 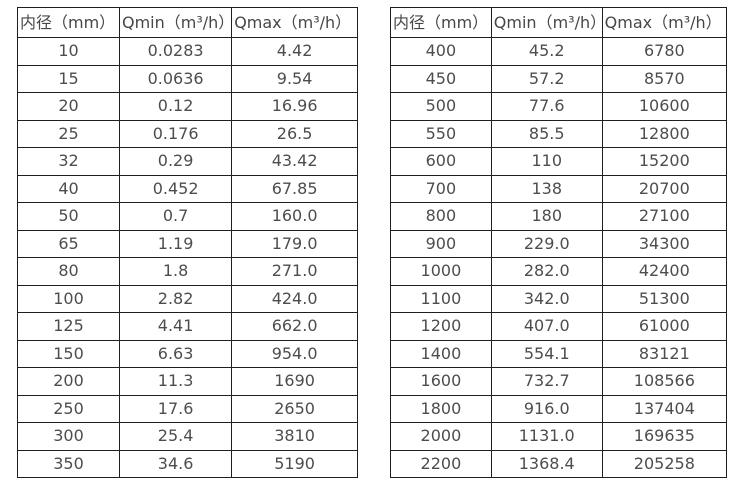 What do you see at coordinates (546, 381) in the screenshot?
I see `cell-qmin: 732.7` at bounding box center [546, 381].